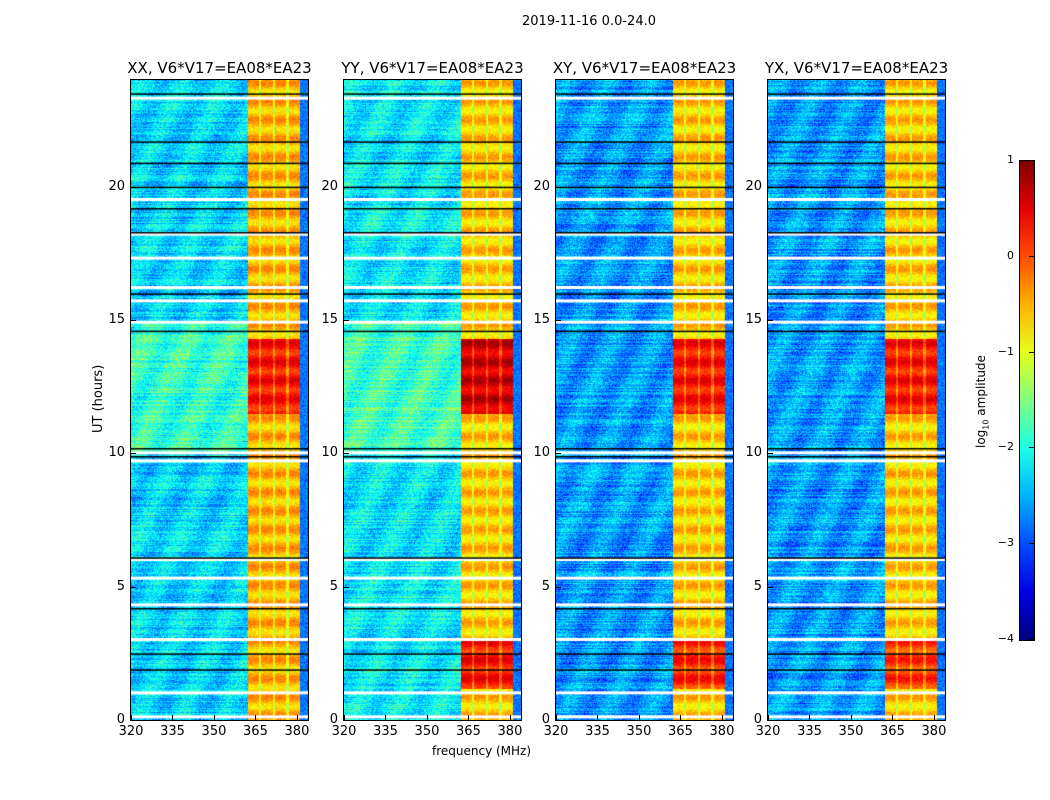 The image size is (1050, 800). What do you see at coordinates (1027, 400) in the screenshot?
I see `colorbar` at bounding box center [1027, 400].